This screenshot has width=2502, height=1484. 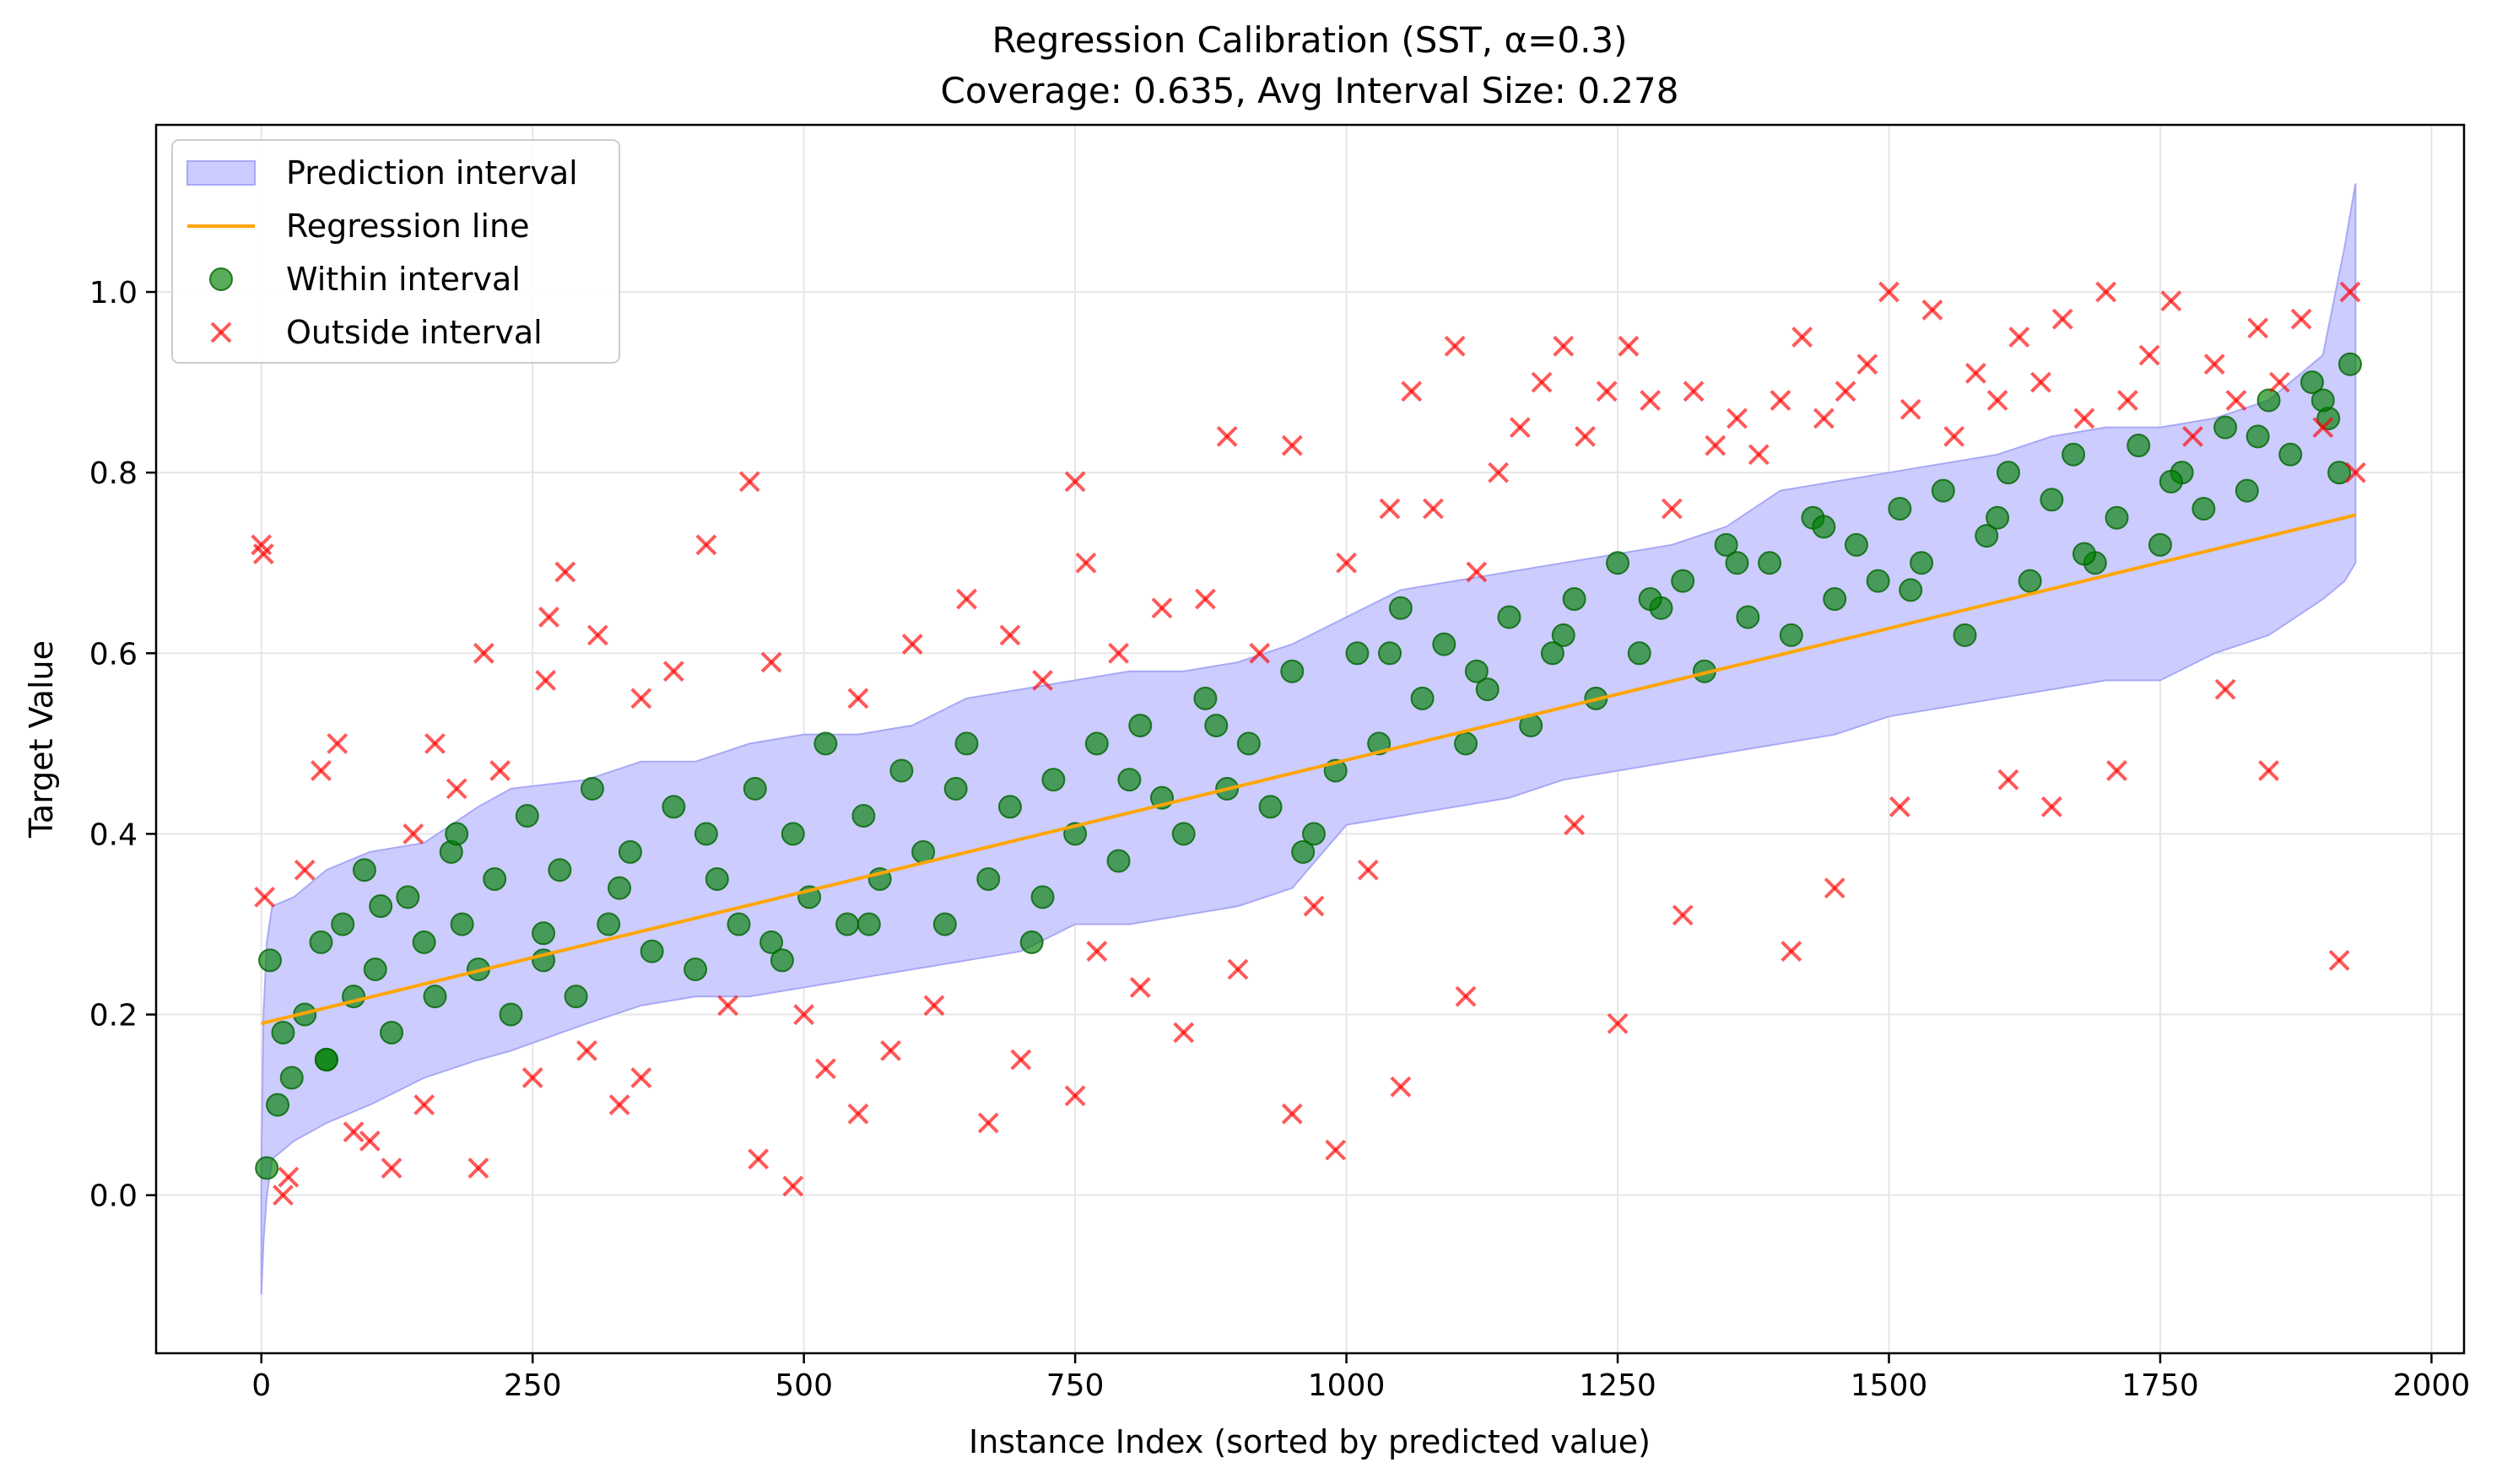 What do you see at coordinates (114, 474) in the screenshot?
I see `y-tick-label: 0.8` at bounding box center [114, 474].